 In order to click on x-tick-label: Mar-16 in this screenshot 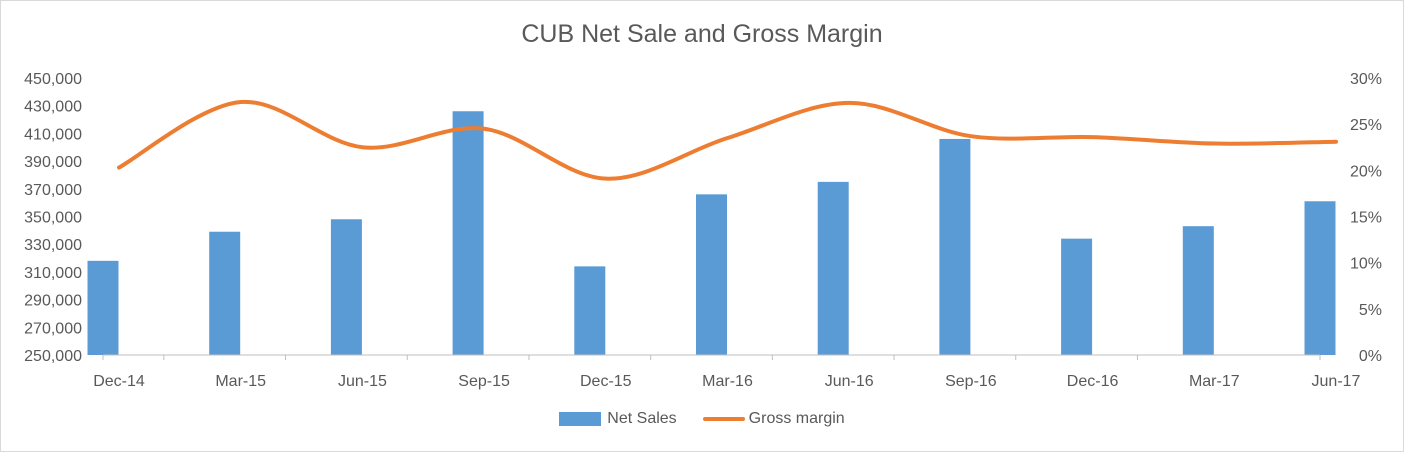, I will do `click(727, 381)`.